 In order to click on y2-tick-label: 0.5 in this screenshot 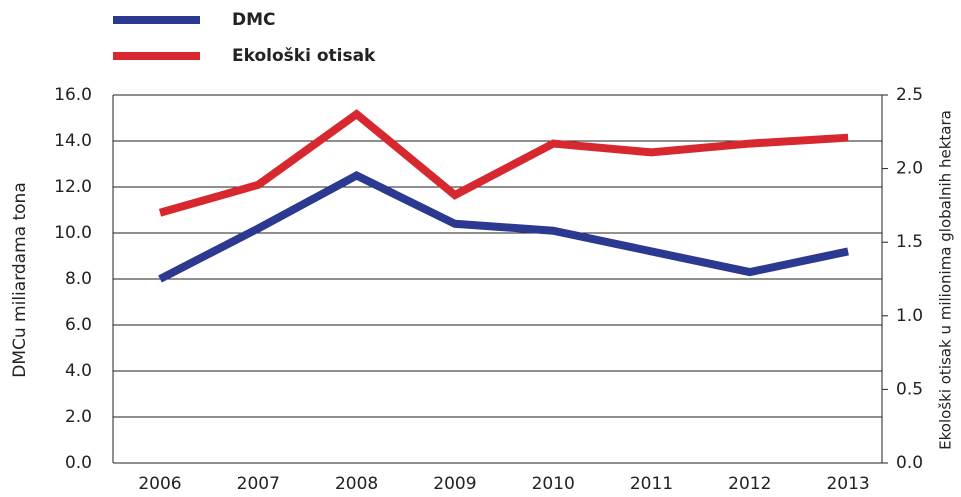, I will do `click(909, 389)`.